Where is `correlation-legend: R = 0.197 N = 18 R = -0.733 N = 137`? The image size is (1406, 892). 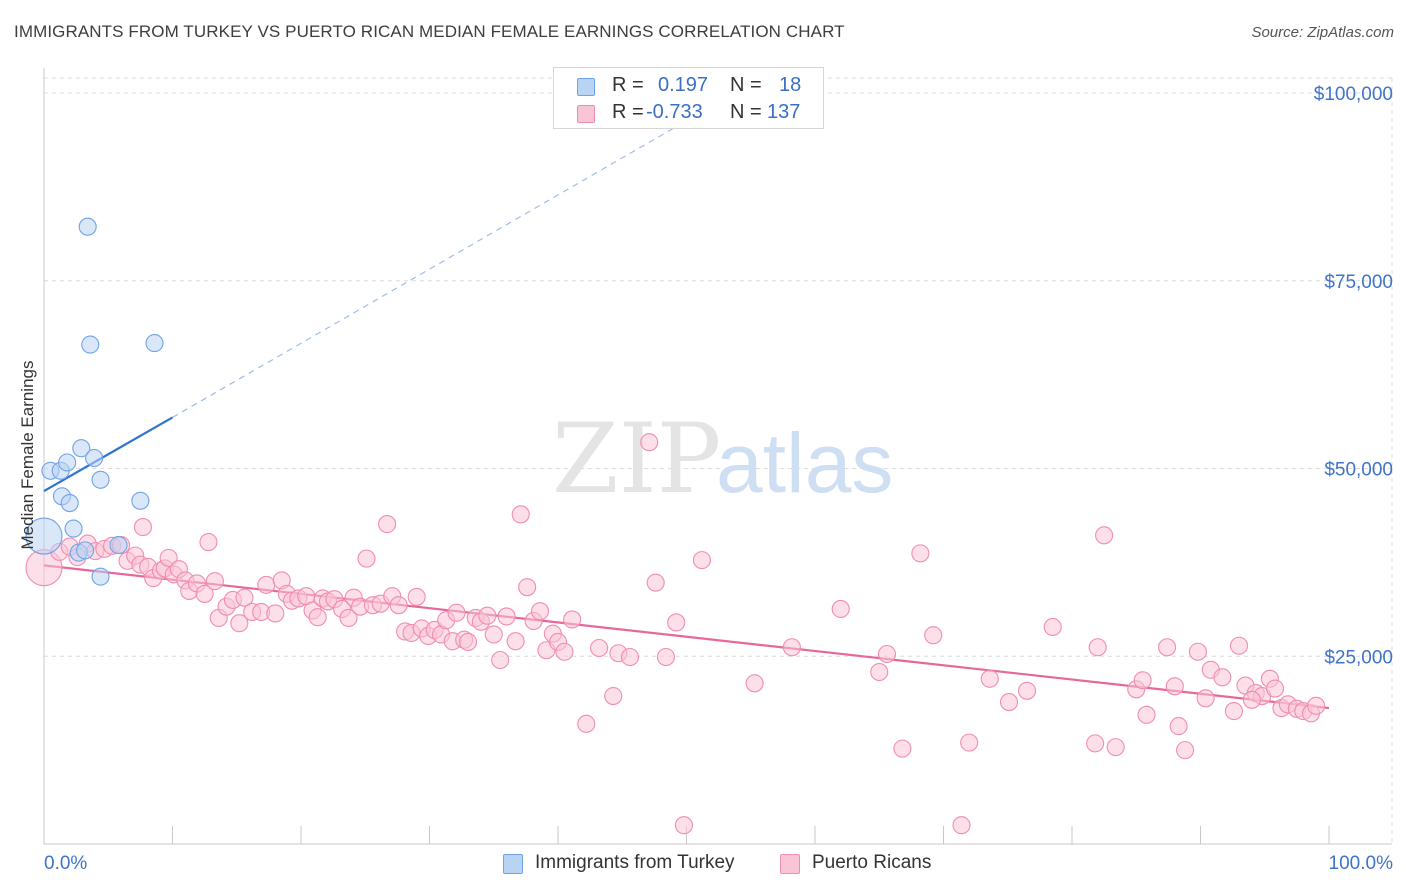
correlation-legend: R = 0.197 N = 18 R = -0.733 N = 137 is located at coordinates (688, 98).